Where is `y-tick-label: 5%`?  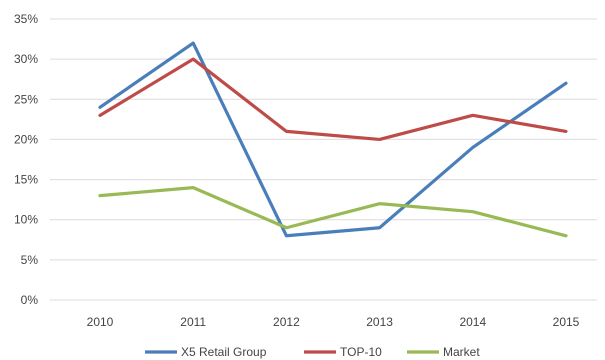 y-tick-label: 5% is located at coordinates (30, 260).